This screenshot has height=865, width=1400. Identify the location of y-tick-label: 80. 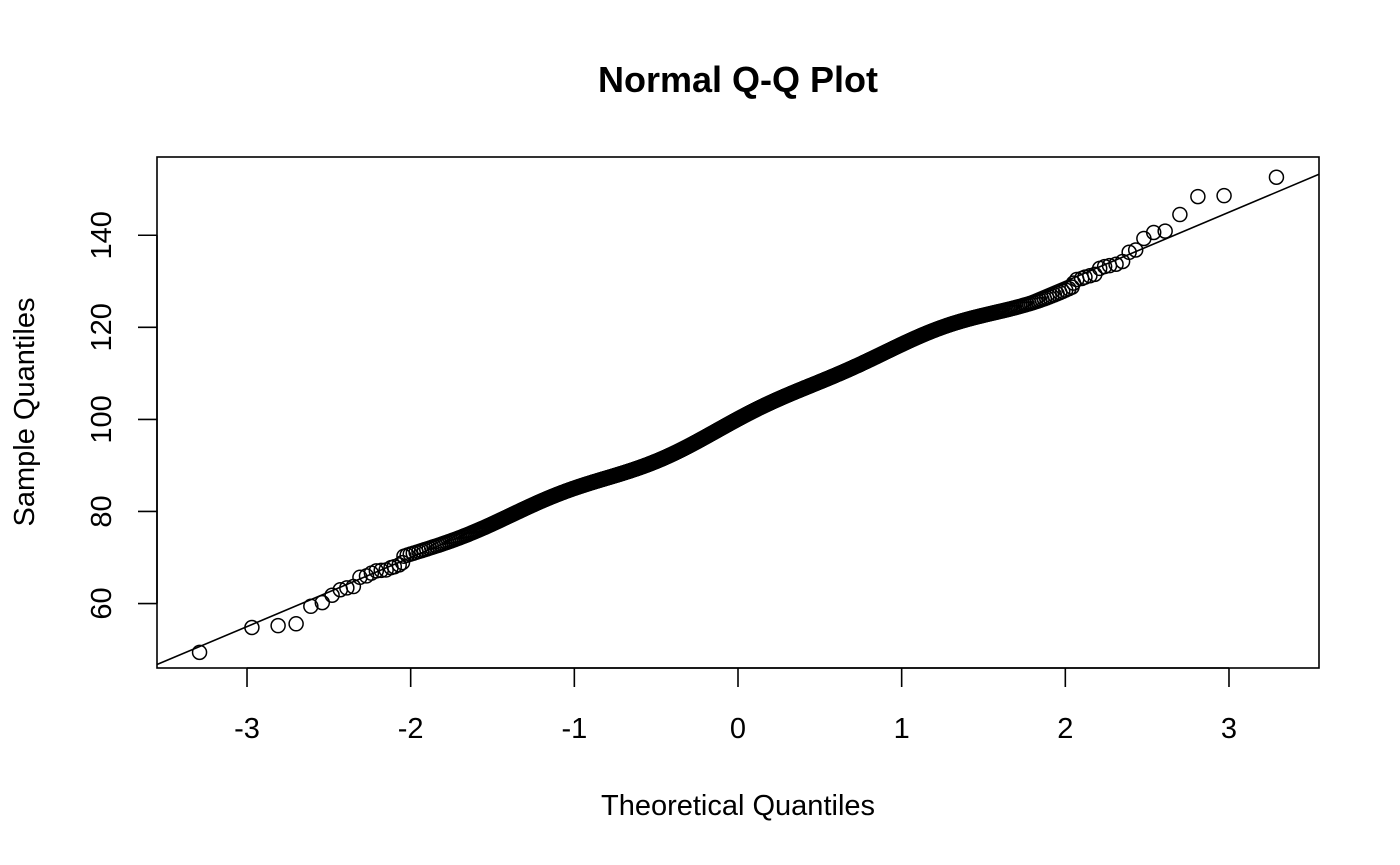
(102, 511).